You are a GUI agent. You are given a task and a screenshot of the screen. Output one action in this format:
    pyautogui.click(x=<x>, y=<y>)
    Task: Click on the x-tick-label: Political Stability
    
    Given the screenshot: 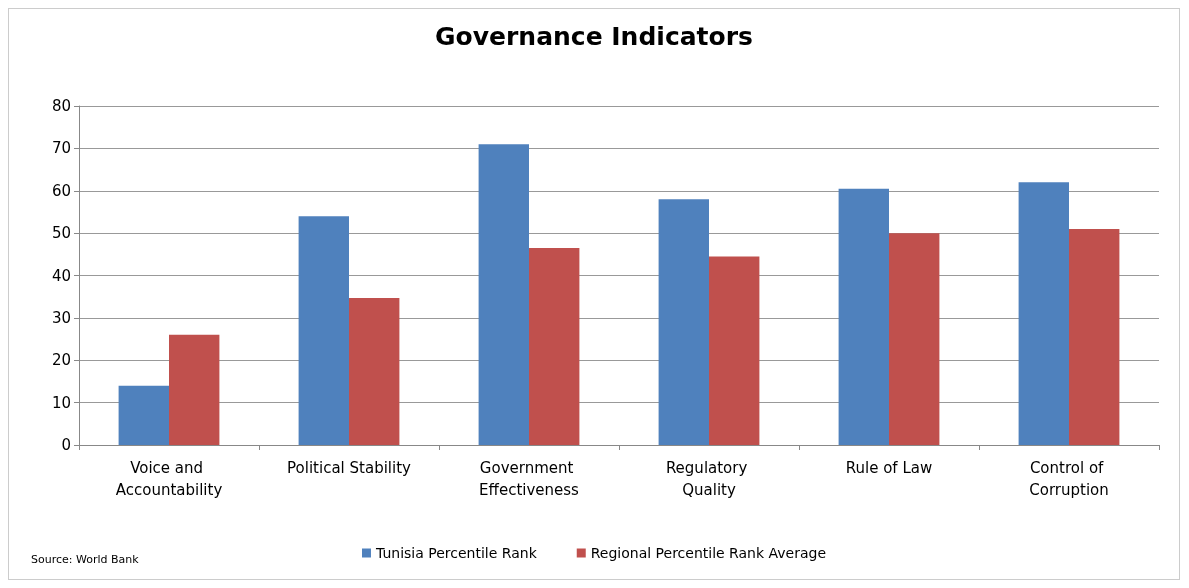 What is the action you would take?
    pyautogui.click(x=349, y=468)
    